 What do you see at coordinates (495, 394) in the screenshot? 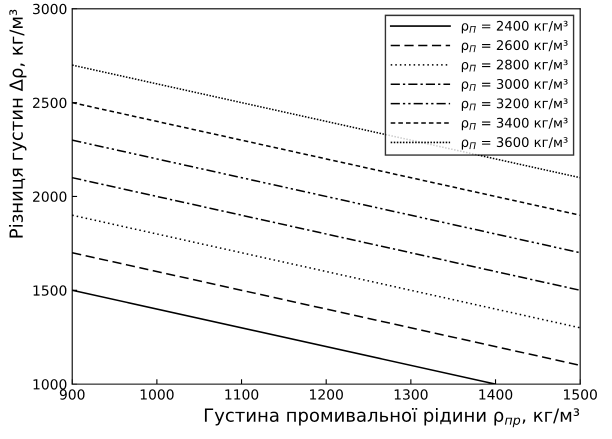
I see `x-tick-label: 1400` at bounding box center [495, 394].